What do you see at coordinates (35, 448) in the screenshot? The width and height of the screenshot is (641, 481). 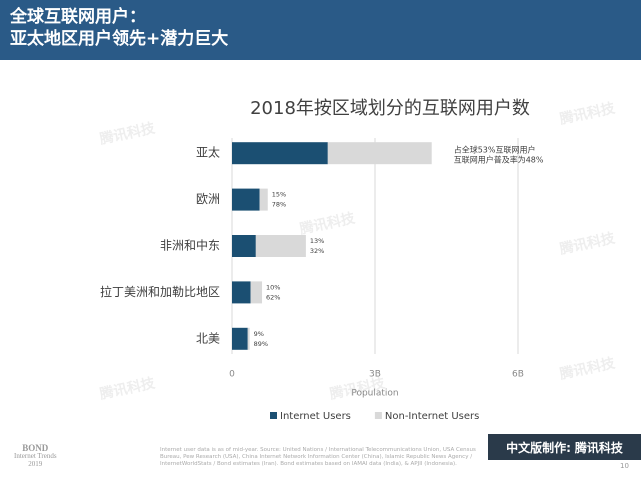 I see `brand-line: BOND` at bounding box center [35, 448].